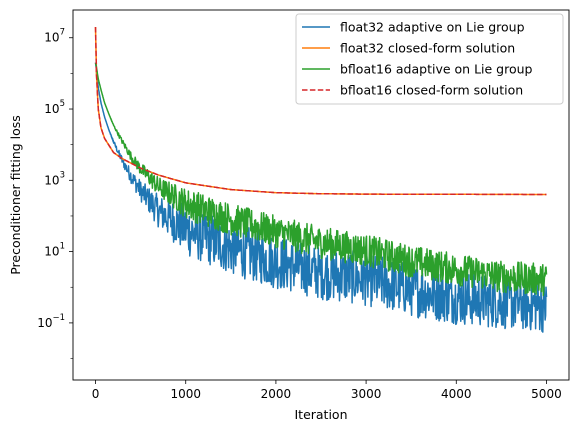 This screenshot has height=432, width=578. Describe the element at coordinates (320, 414) in the screenshot. I see `x-axis-label: Iteration` at that location.